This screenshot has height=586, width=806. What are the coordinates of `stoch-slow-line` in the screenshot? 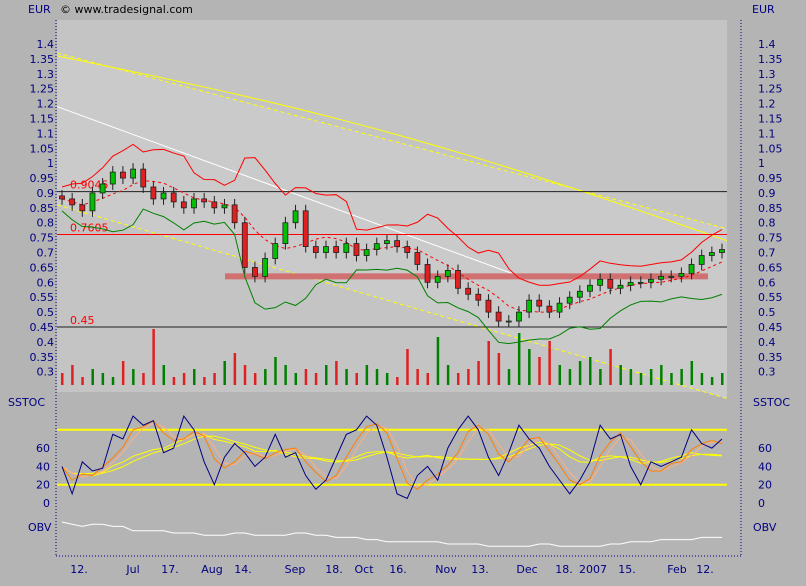 It's located at (392, 457).